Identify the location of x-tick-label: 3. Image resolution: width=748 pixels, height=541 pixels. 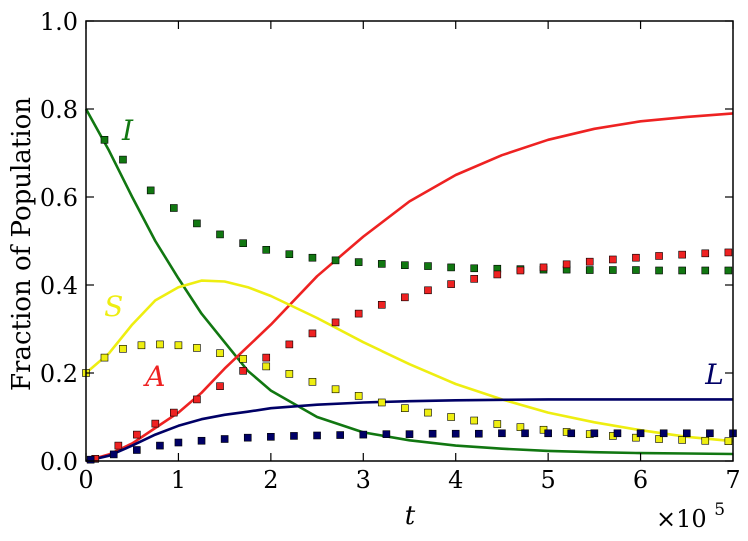
(363, 480).